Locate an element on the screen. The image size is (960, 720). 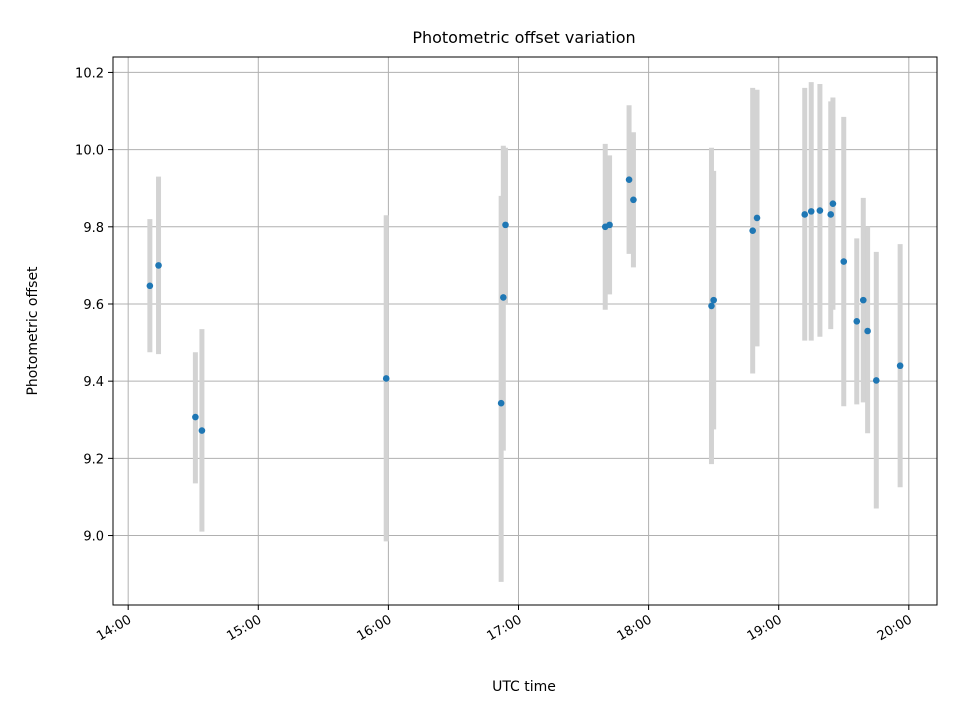
y-tick-label: 9.0 is located at coordinates (93, 537).